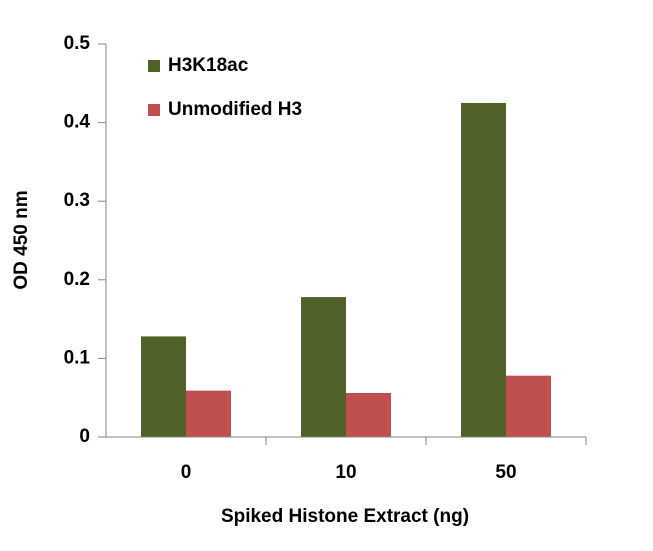 The height and width of the screenshot is (551, 653). I want to click on x-tick-label: 50, so click(505, 472).